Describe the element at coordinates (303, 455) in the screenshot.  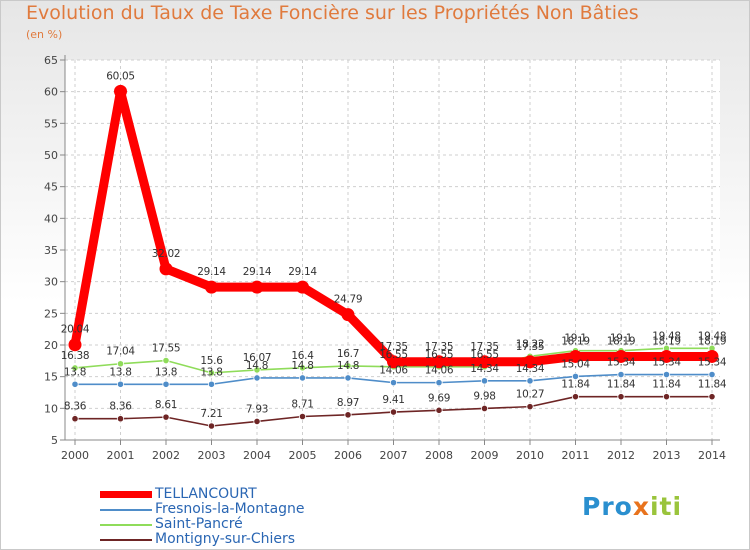
I see `x-tick-label: 2005` at that location.